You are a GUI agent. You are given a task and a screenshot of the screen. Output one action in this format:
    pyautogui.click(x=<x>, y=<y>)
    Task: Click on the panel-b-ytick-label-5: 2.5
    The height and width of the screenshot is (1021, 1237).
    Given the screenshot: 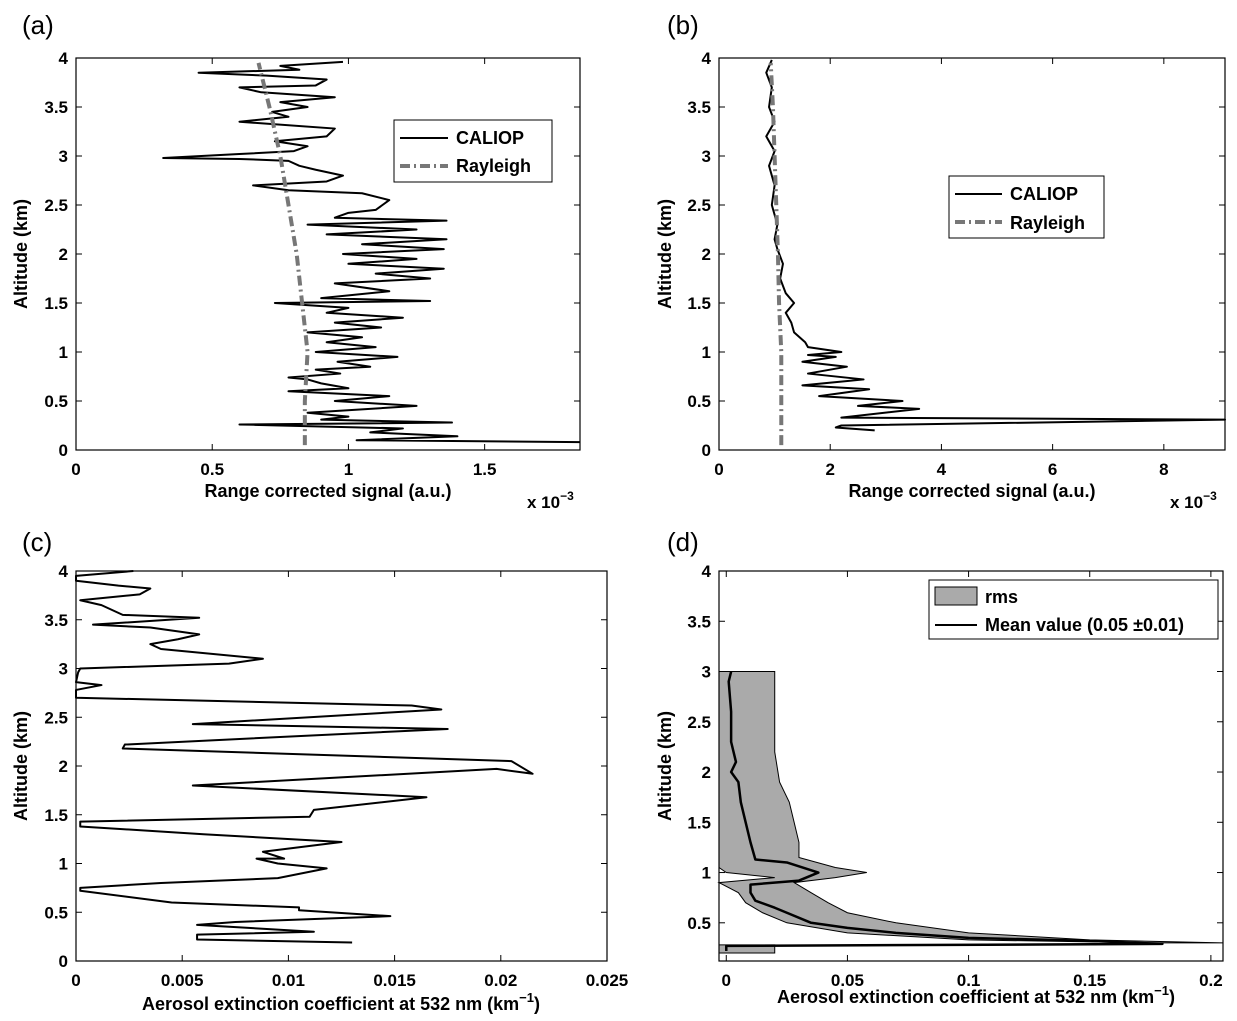 What is the action you would take?
    pyautogui.click(x=699, y=205)
    